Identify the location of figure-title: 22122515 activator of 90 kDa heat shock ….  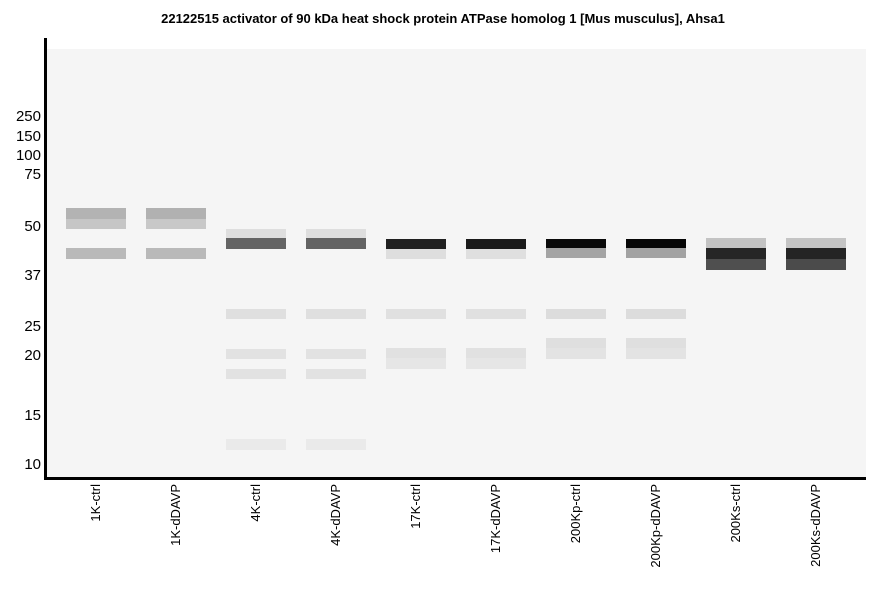
(443, 18).